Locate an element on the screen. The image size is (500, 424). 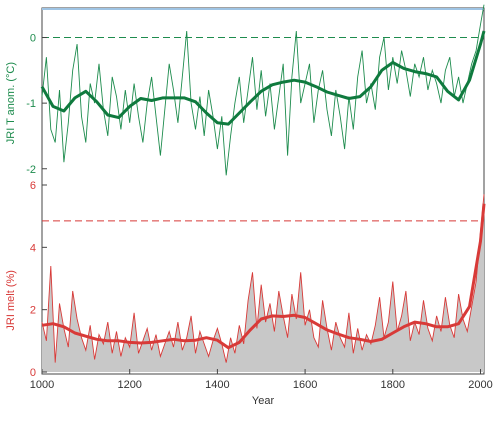
x-axis-title: Year is located at coordinates (263, 401).